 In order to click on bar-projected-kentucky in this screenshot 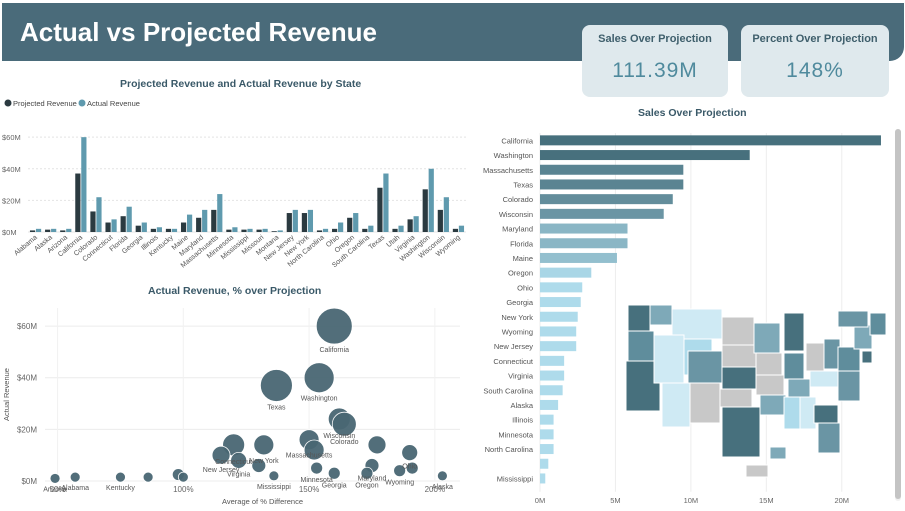, I will do `click(168, 230)`.